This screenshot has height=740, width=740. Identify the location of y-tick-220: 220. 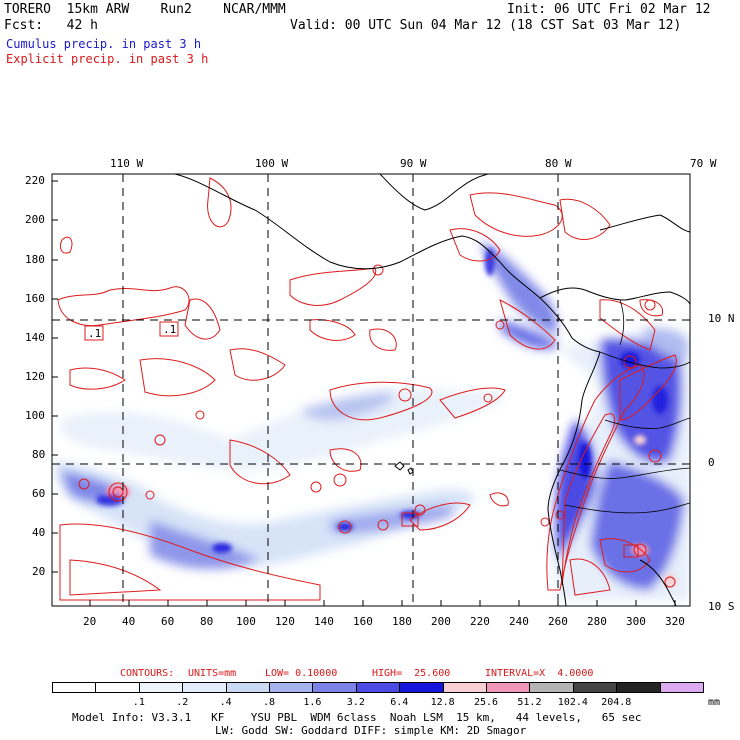
(35, 180).